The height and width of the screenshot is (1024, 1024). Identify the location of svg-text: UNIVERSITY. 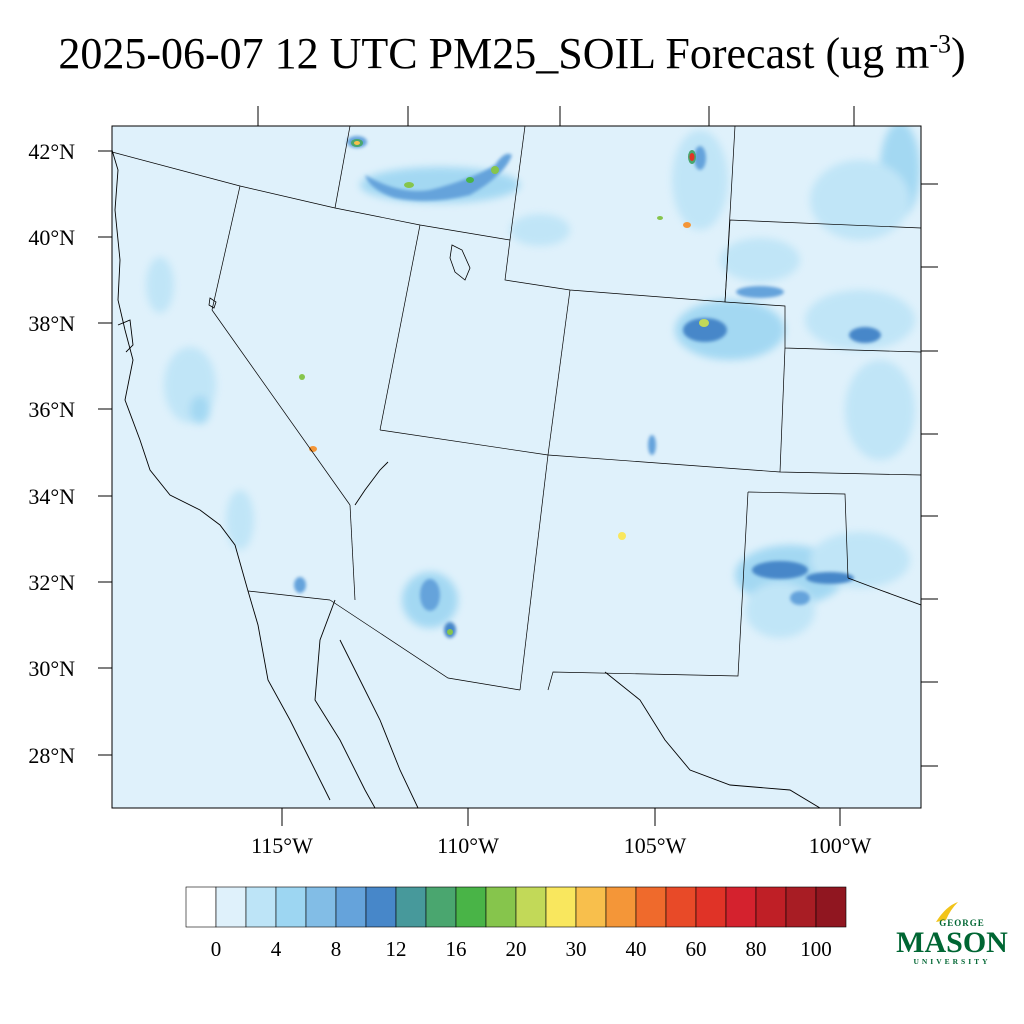
(951, 961).